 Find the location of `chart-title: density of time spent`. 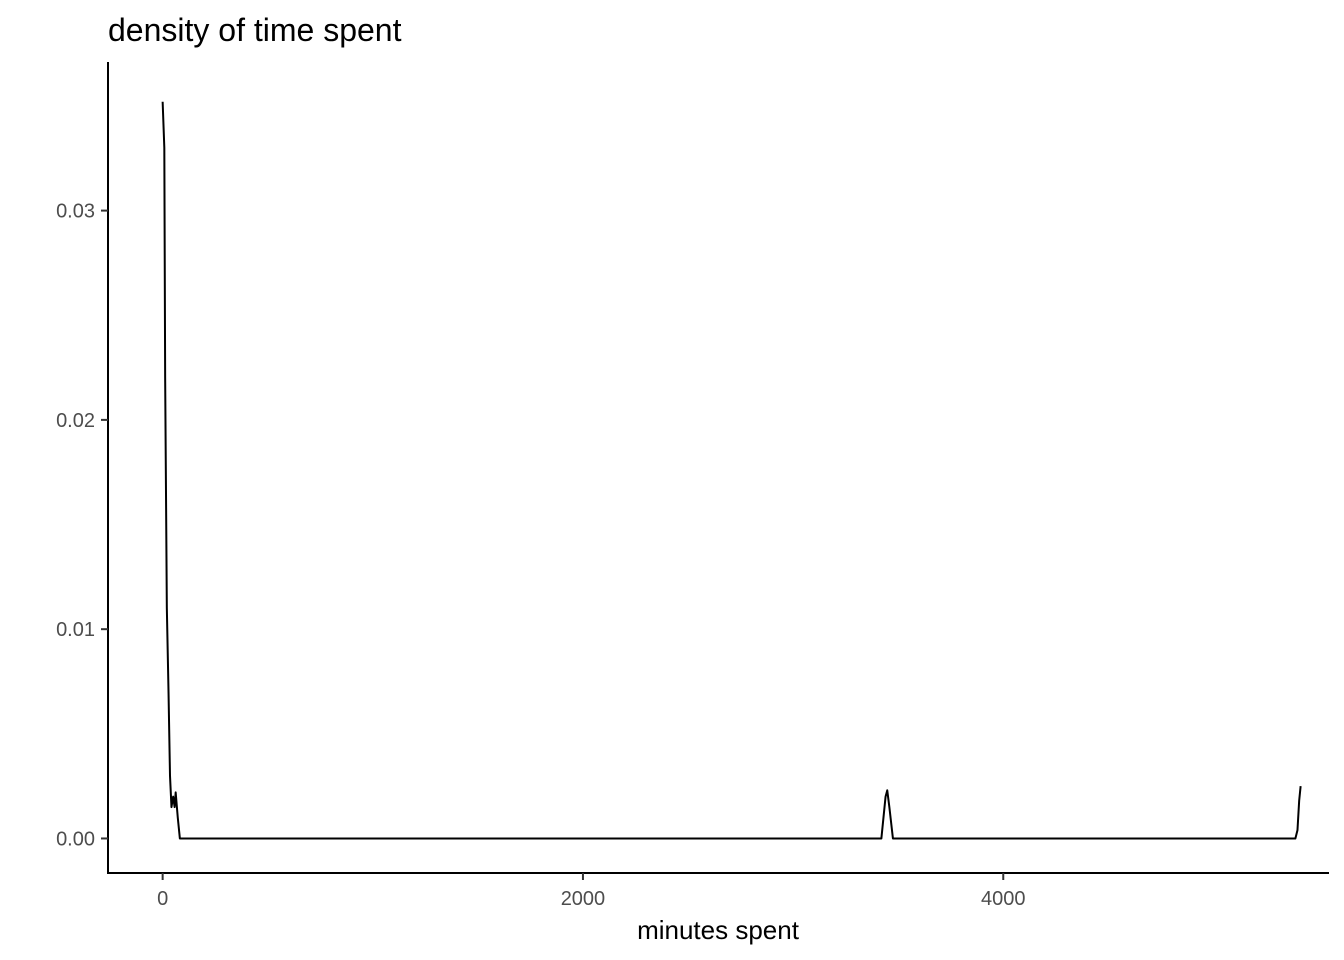

chart-title: density of time spent is located at coordinates (255, 30).